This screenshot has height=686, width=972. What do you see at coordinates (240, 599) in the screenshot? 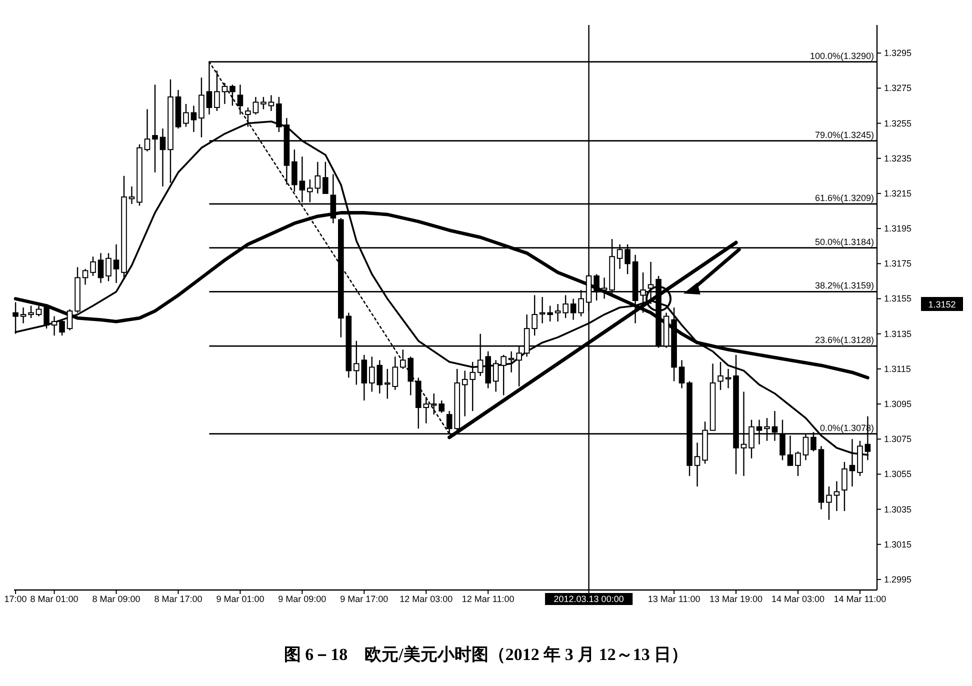
I see `x-tick-label: 9 Mar 01:00` at bounding box center [240, 599].